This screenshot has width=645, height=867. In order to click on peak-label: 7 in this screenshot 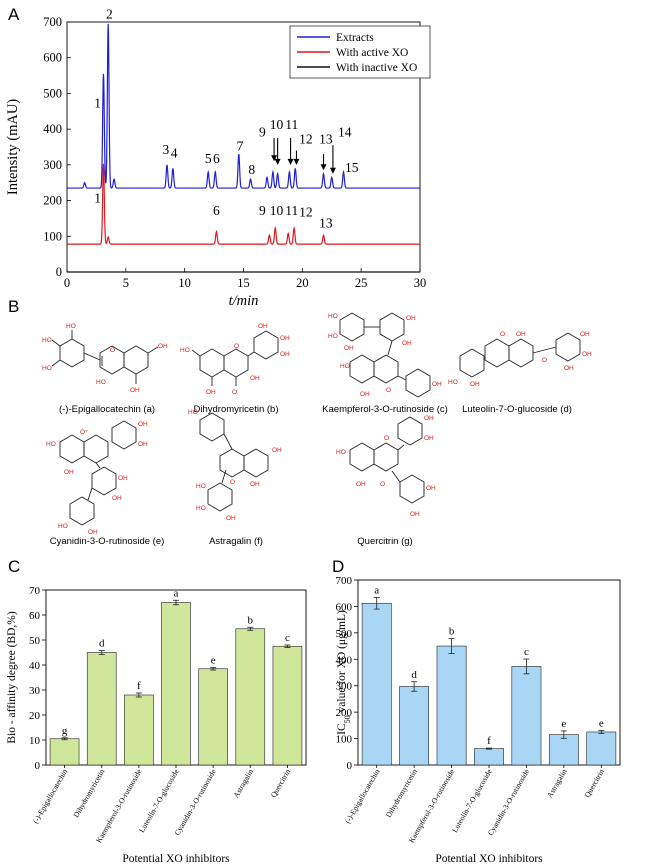, I will do `click(240, 146)`.